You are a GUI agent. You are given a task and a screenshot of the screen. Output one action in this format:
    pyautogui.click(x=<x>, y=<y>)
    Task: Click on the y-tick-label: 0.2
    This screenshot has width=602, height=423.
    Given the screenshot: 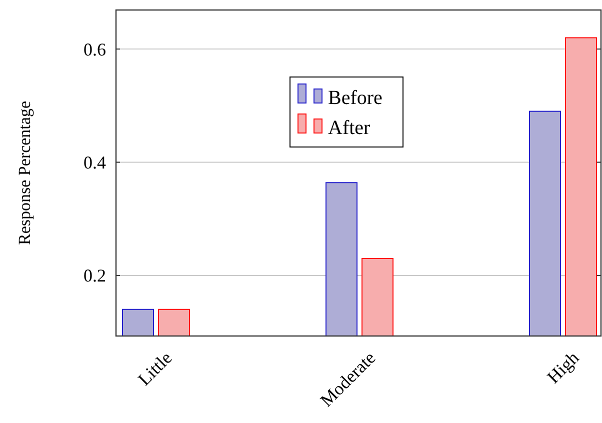 What is the action you would take?
    pyautogui.click(x=95, y=276)
    